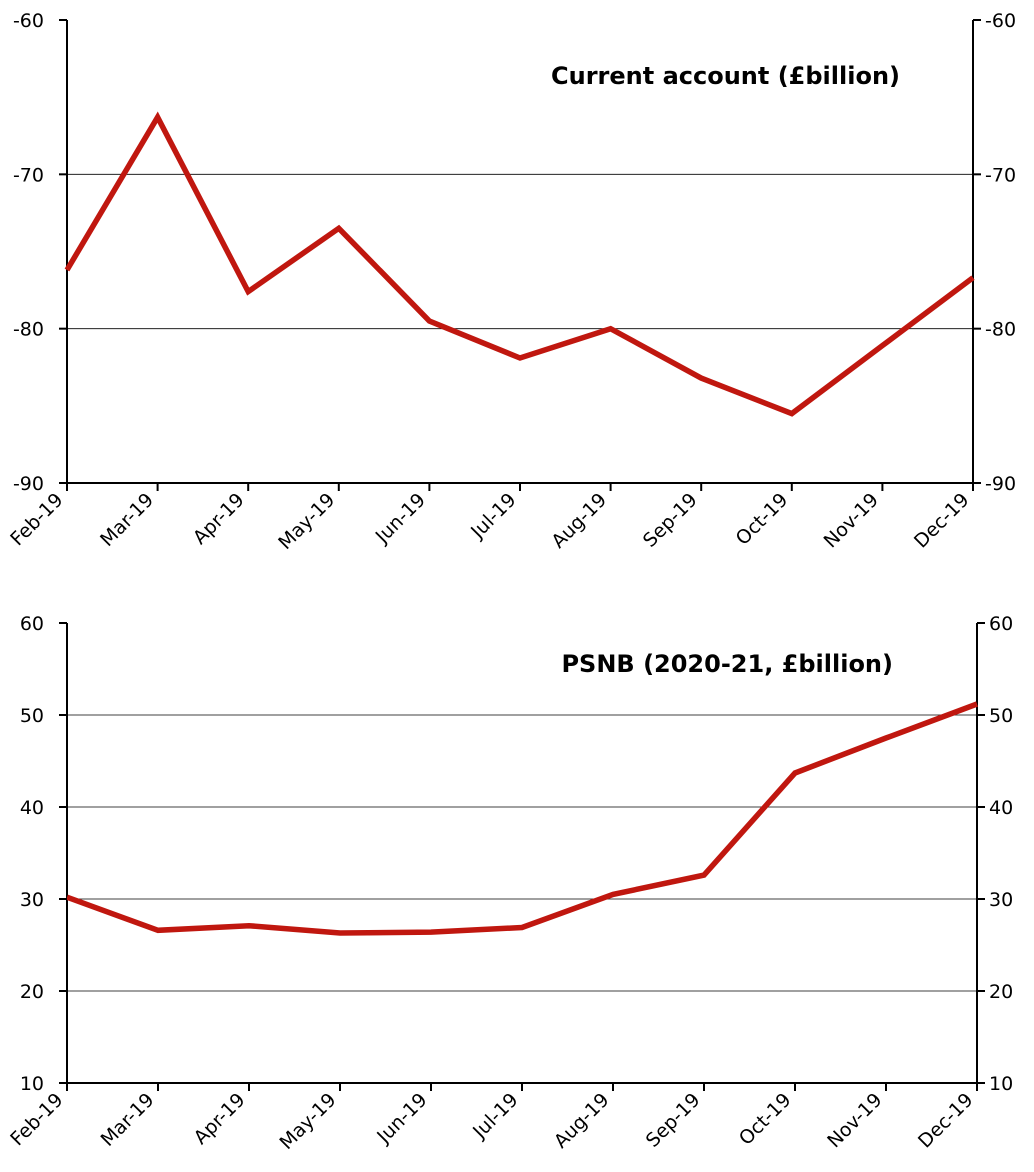 The image size is (1034, 1172). Describe the element at coordinates (1001, 900) in the screenshot. I see `y-tick-label-right: 30` at that location.